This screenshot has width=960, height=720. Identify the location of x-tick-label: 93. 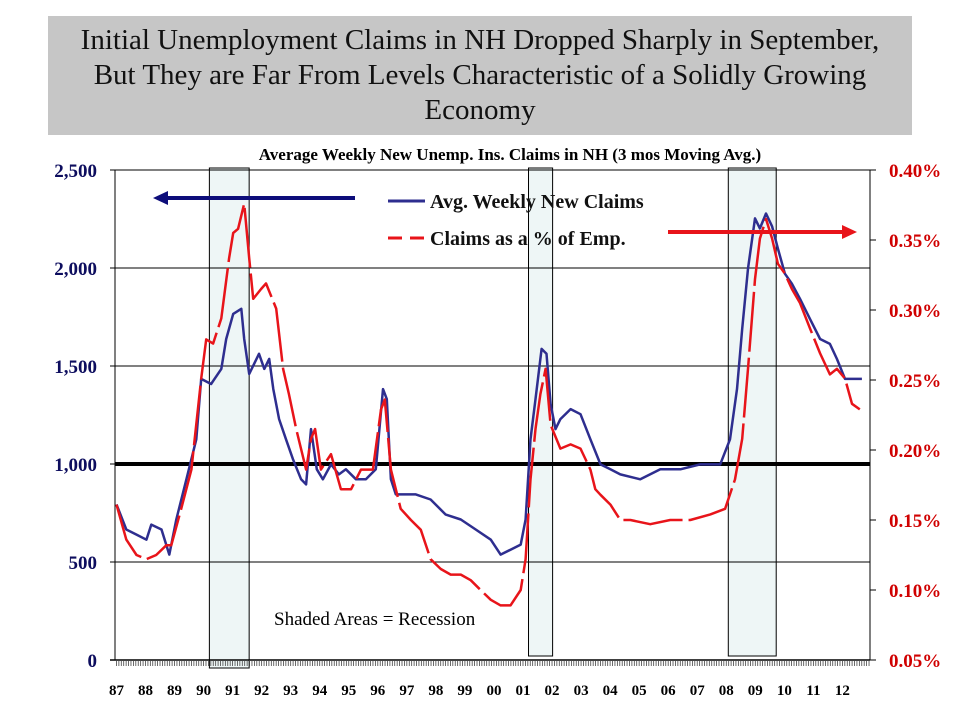
(290, 691).